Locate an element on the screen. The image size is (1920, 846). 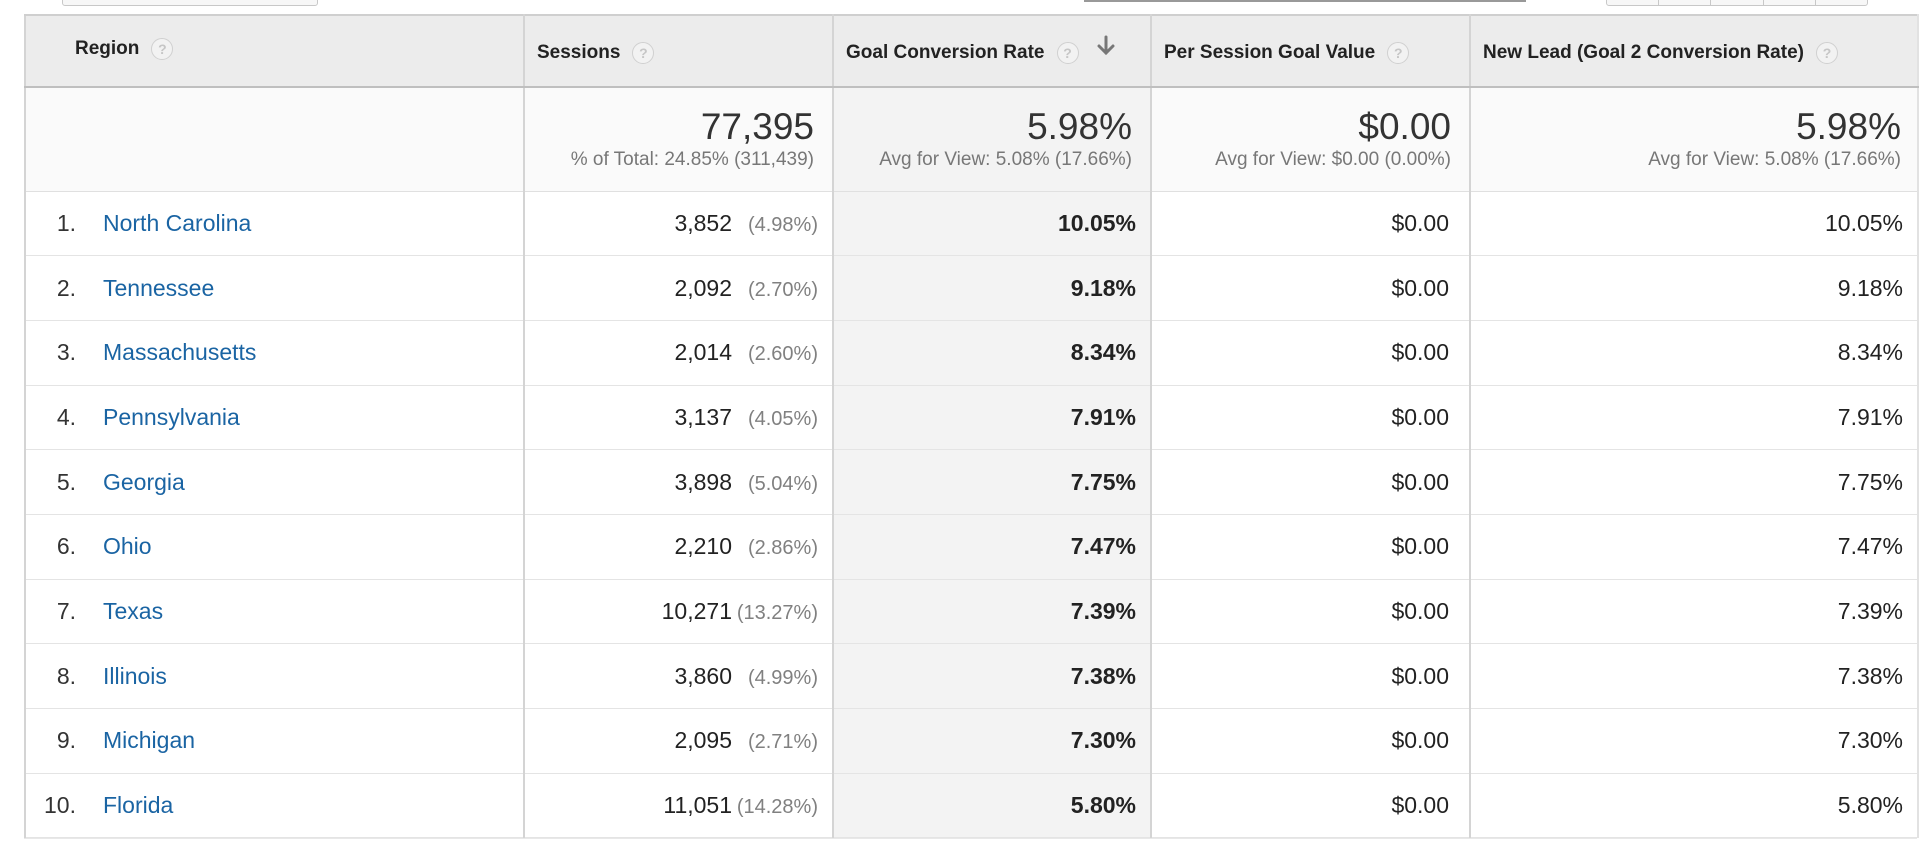
row-index: 3. is located at coordinates (66, 352).